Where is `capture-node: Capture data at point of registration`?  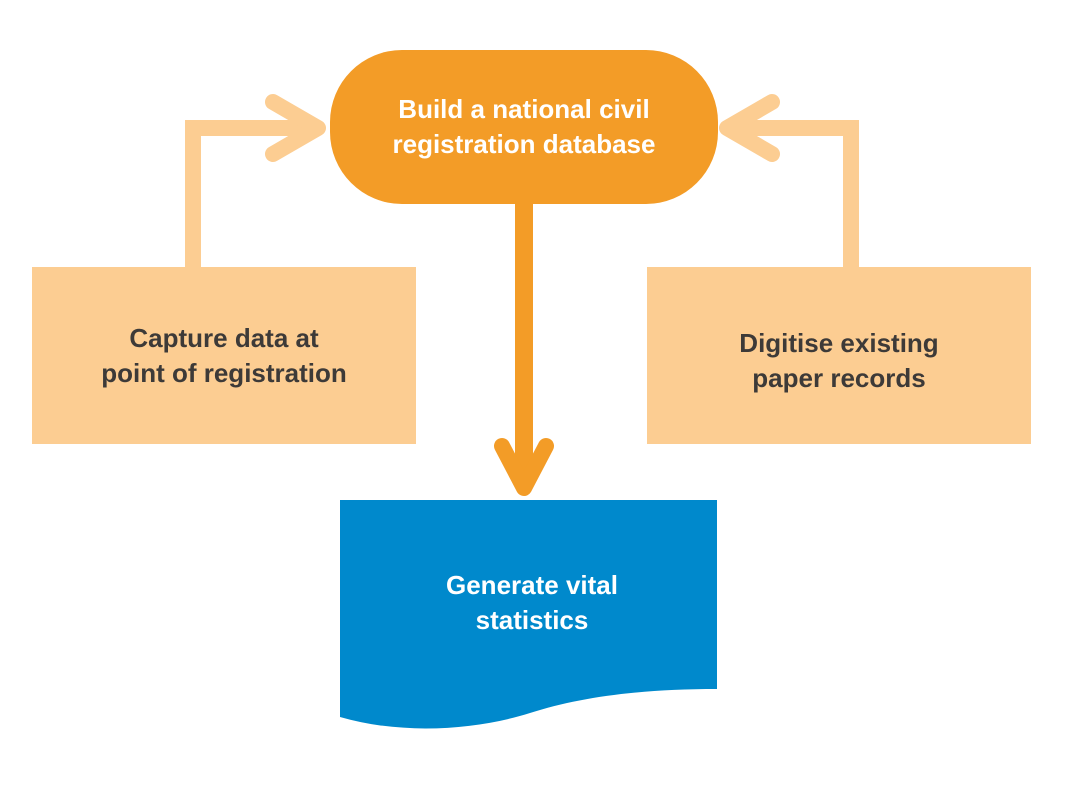
capture-node: Capture data at point of registration is located at coordinates (224, 355).